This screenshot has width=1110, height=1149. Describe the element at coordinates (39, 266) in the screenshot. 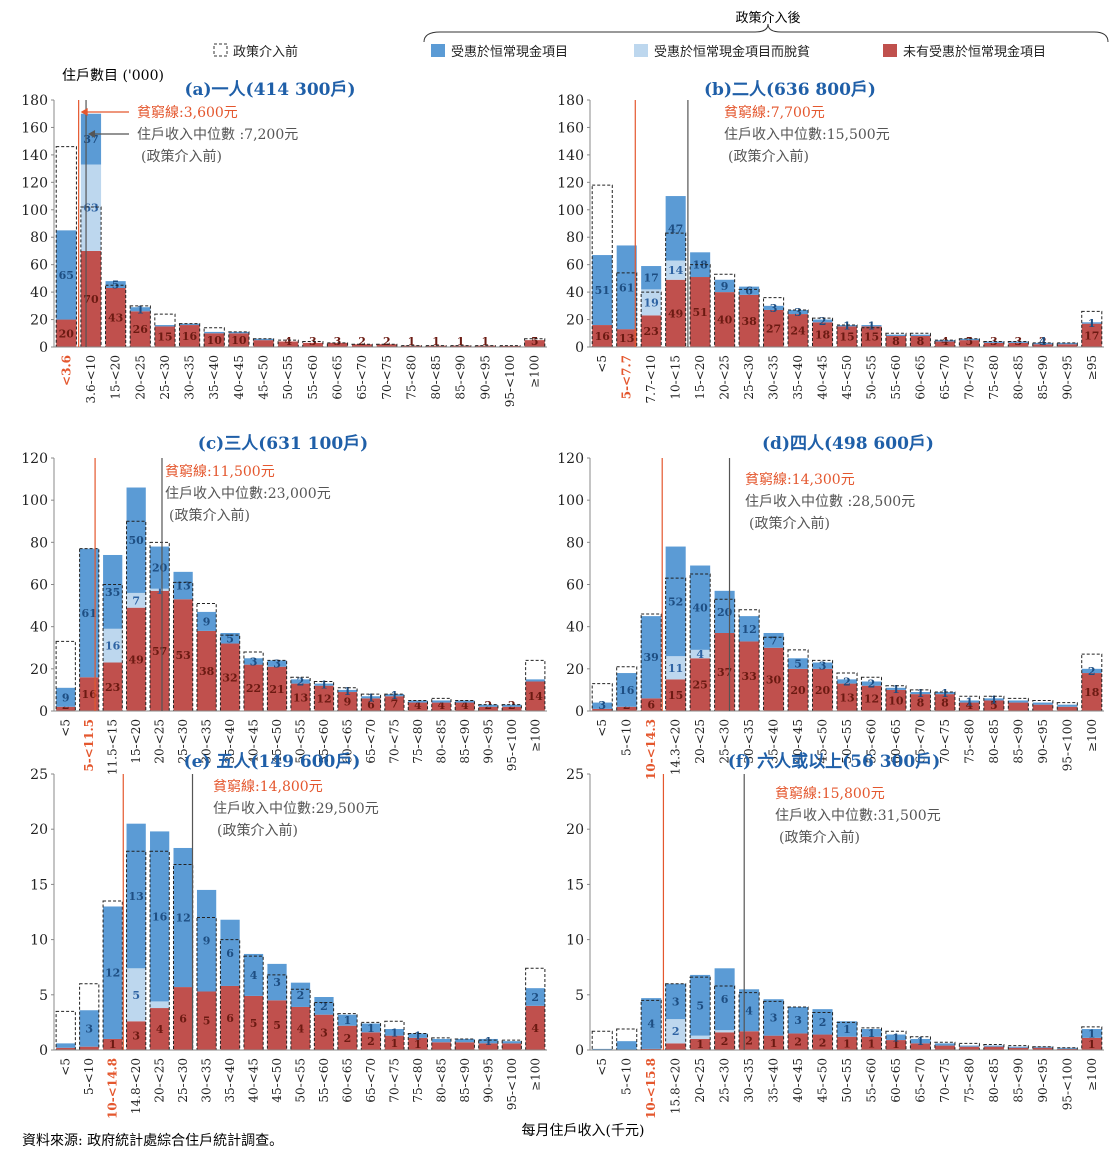

I see `y-tick-label: 60` at that location.